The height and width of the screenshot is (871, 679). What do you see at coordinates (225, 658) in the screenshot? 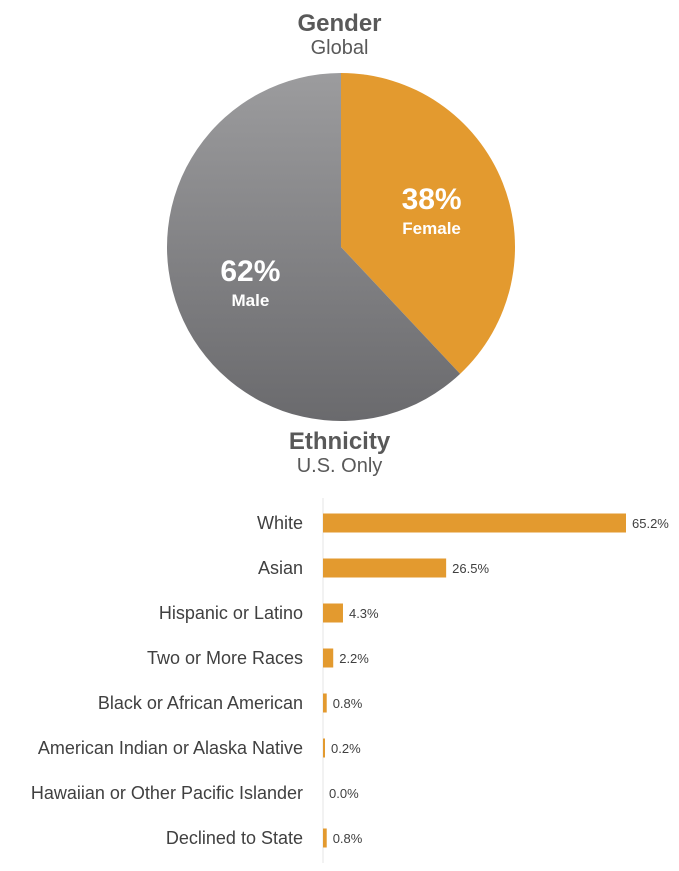
I see `bar-category-label: Two or More Races` at bounding box center [225, 658].